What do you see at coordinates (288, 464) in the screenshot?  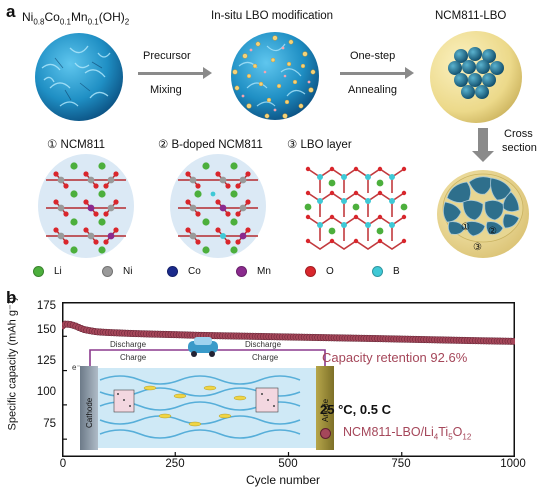 I see `x-tick-500: 500` at bounding box center [288, 464].